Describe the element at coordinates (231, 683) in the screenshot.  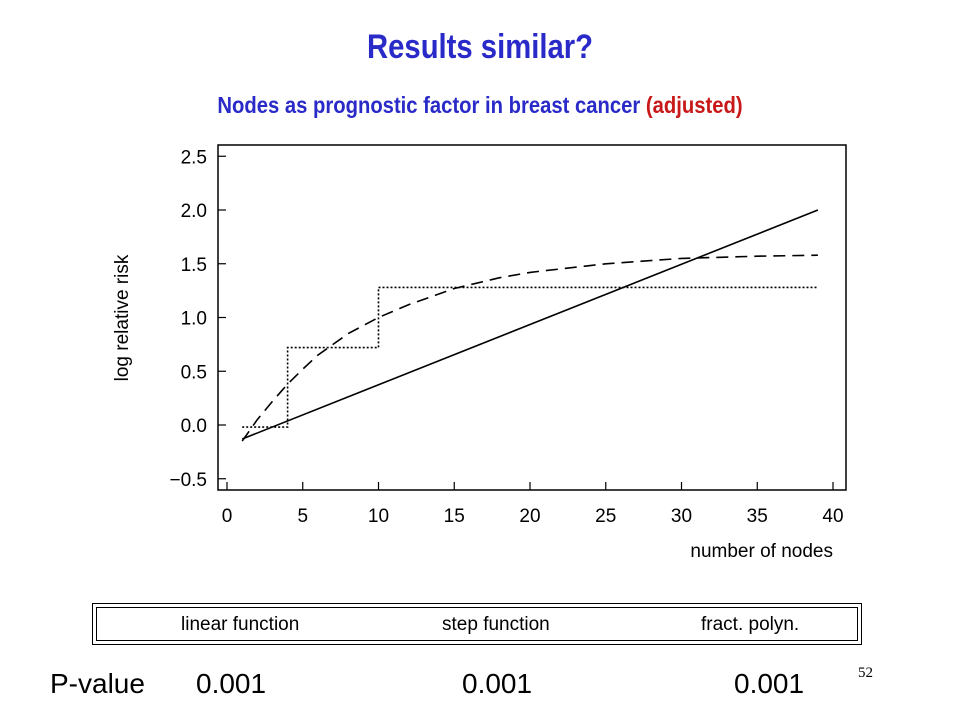
I see `pvalue-linear: 0.001` at that location.